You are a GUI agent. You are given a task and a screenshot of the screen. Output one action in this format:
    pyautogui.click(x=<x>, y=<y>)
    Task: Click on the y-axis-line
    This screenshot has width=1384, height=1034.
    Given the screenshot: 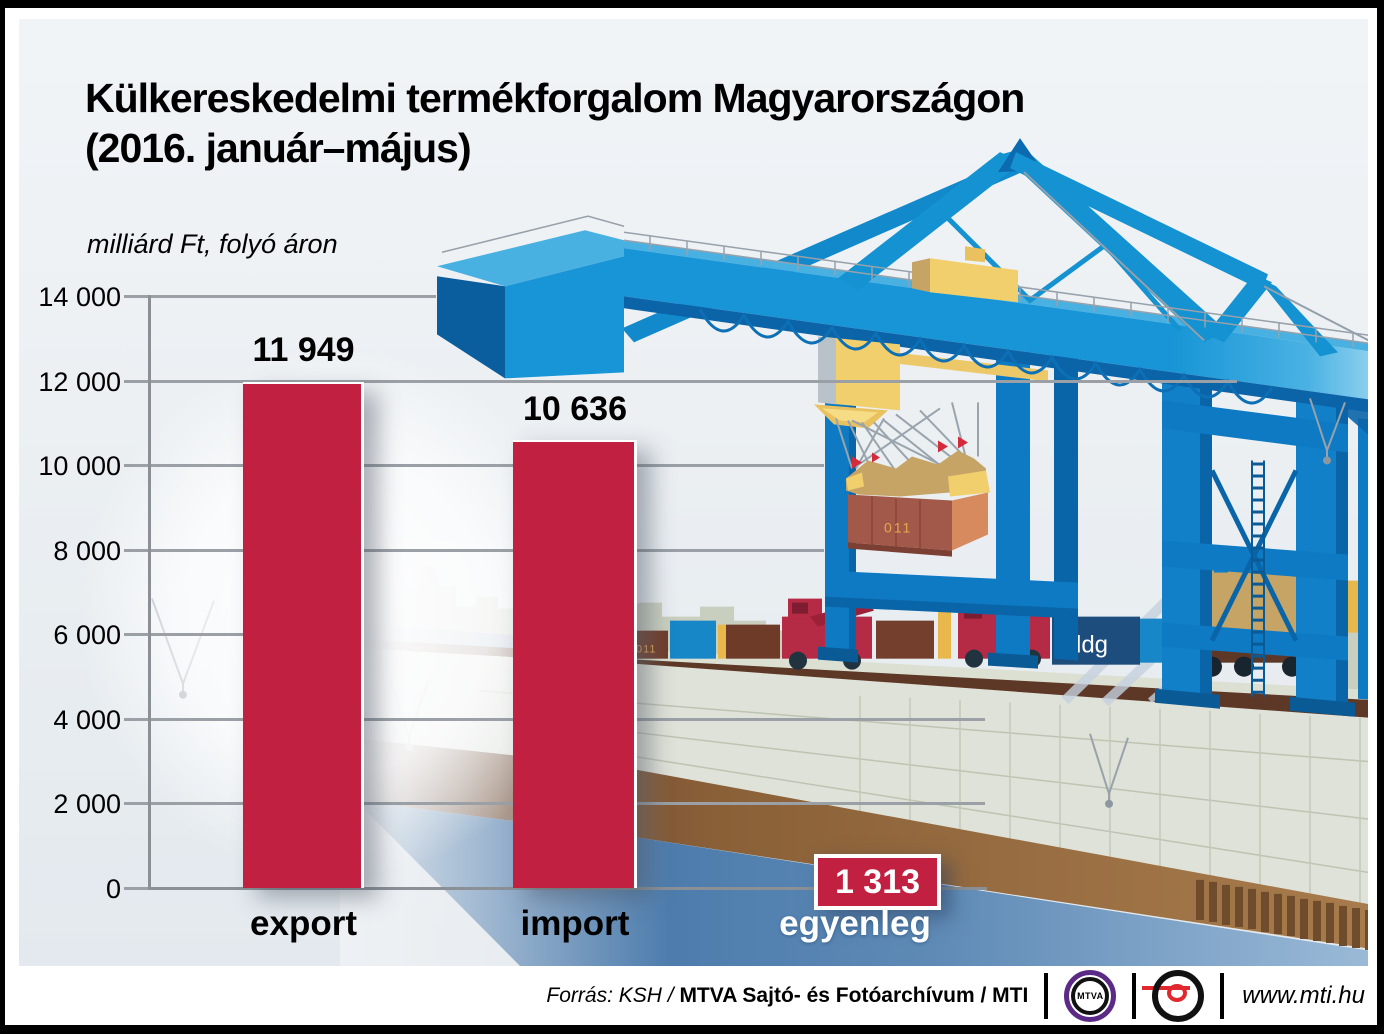 What is the action you would take?
    pyautogui.click(x=149, y=592)
    